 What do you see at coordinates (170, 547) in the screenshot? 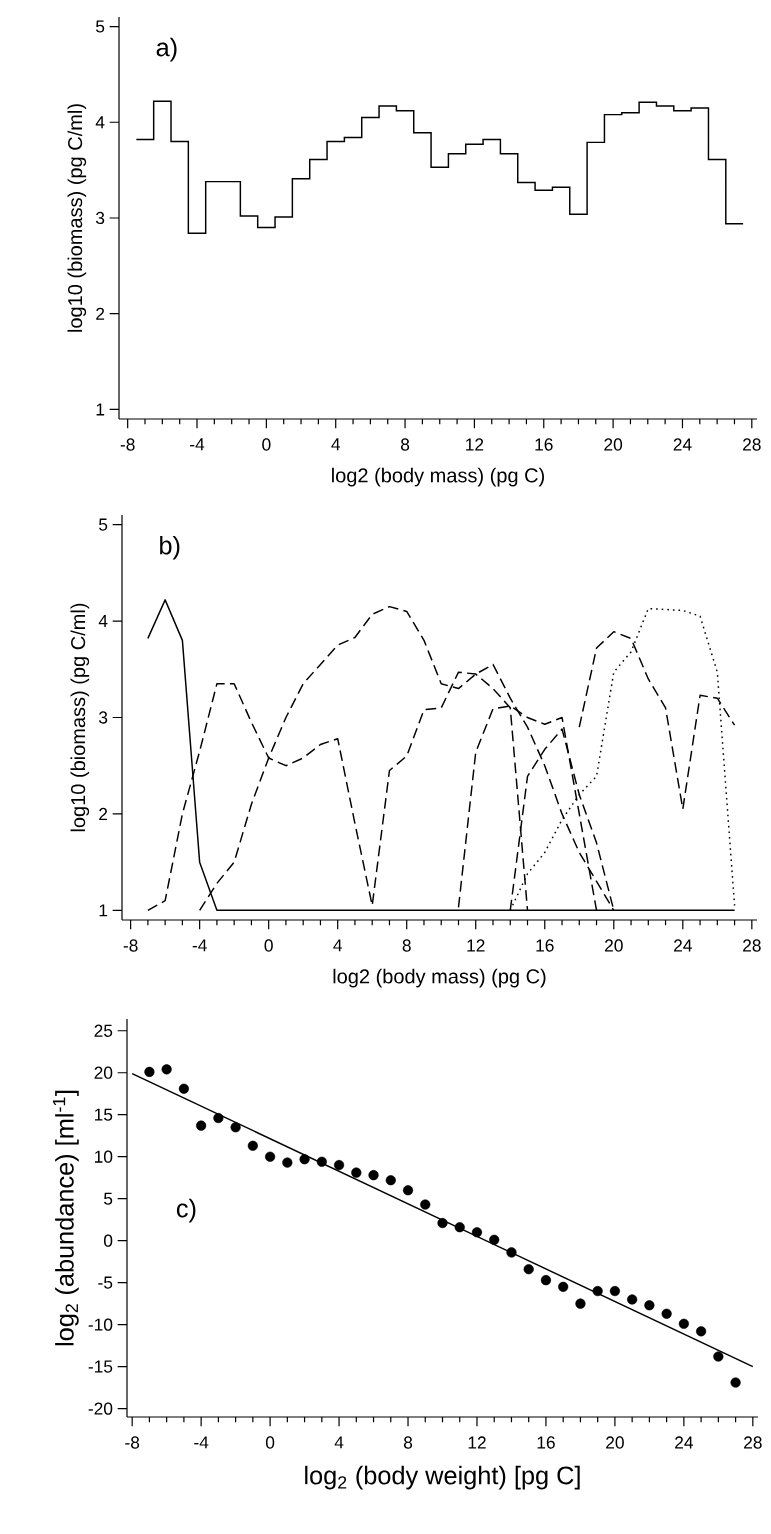
I see `annotation: b)` at bounding box center [170, 547].